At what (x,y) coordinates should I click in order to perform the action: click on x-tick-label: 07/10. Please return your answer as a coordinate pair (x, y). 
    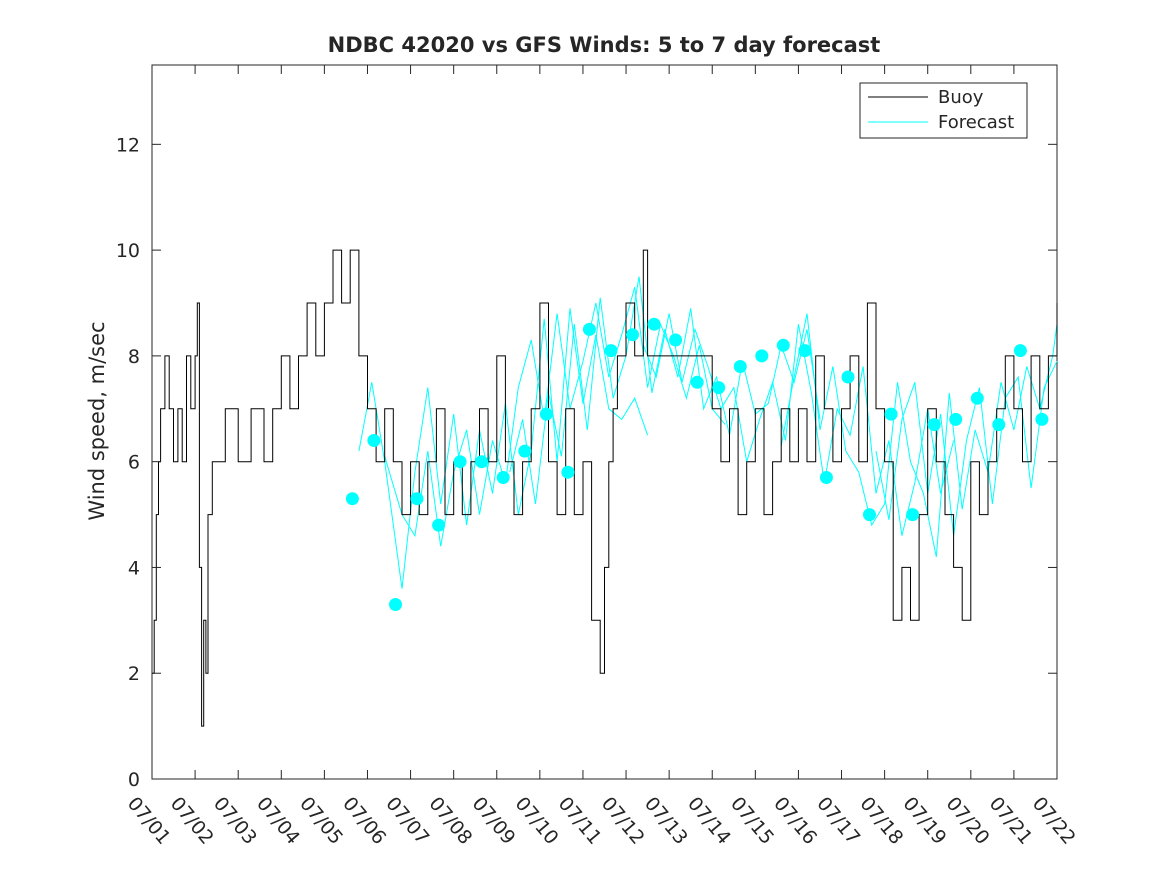
    Looking at the image, I should click on (537, 821).